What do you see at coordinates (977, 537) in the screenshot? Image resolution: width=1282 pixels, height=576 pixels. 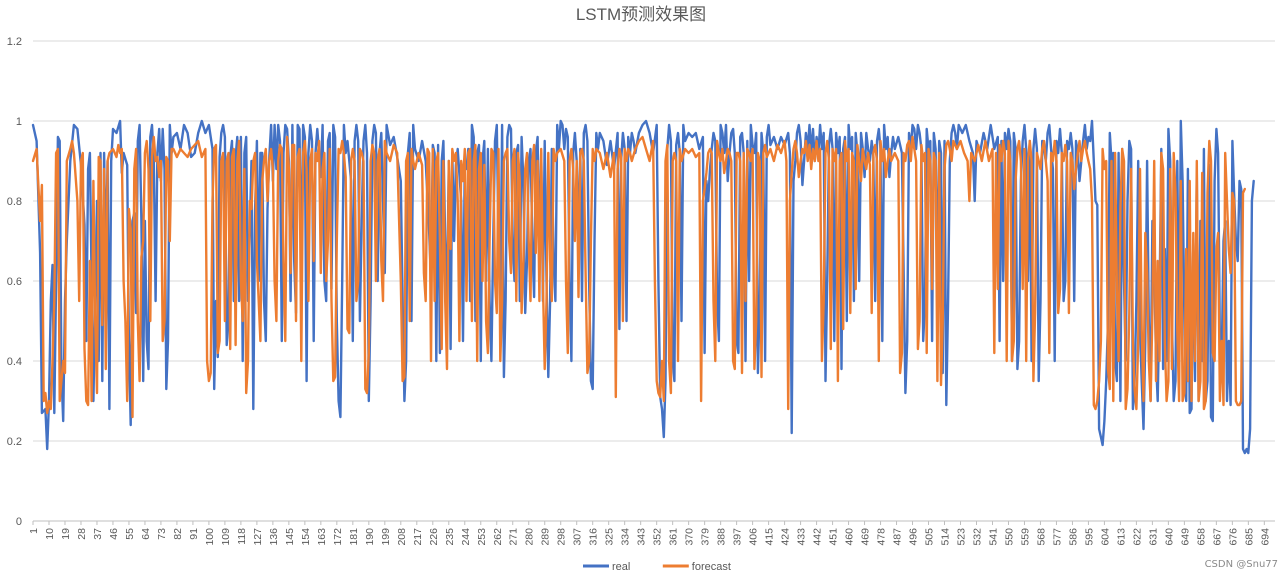 I see `x-tick-label: 532` at bounding box center [977, 537].